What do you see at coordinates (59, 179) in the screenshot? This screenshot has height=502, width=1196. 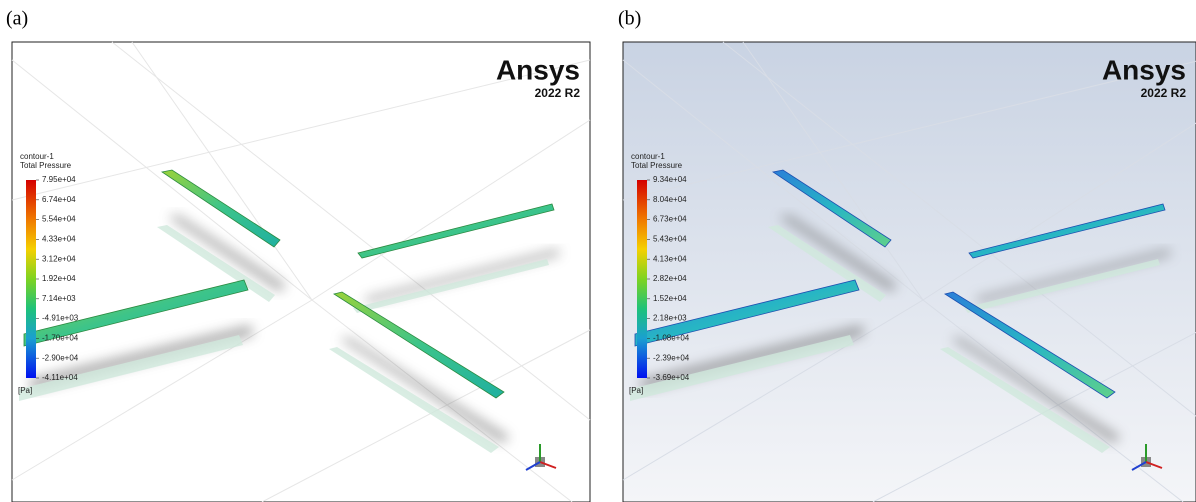 I see `colorbar-label: 7.95e+04` at bounding box center [59, 179].